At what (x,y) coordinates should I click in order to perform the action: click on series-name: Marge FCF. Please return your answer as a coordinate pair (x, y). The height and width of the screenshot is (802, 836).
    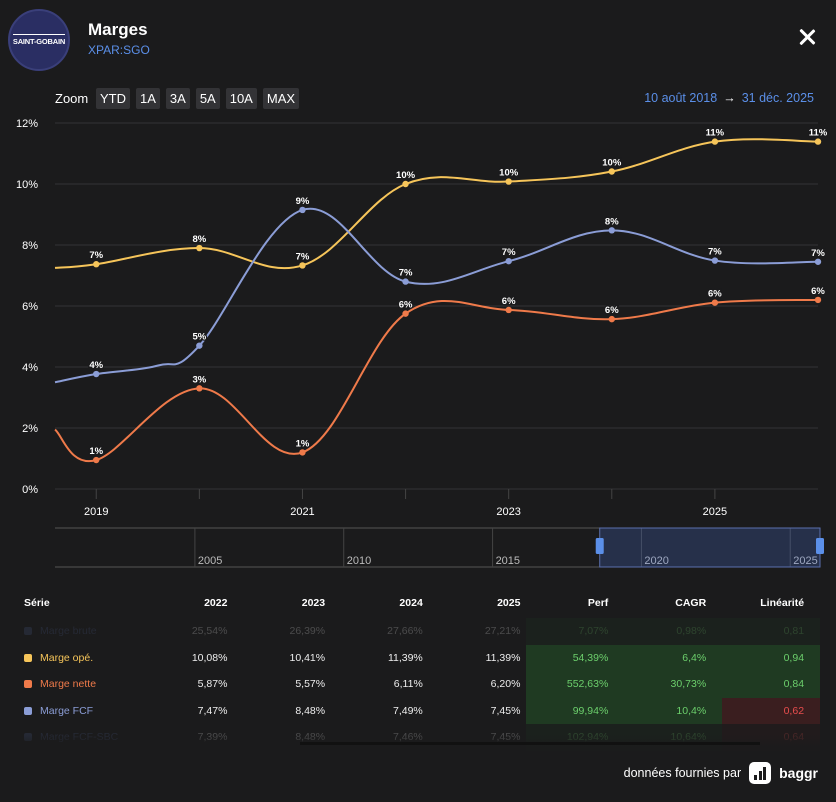
    Looking at the image, I should click on (78, 711).